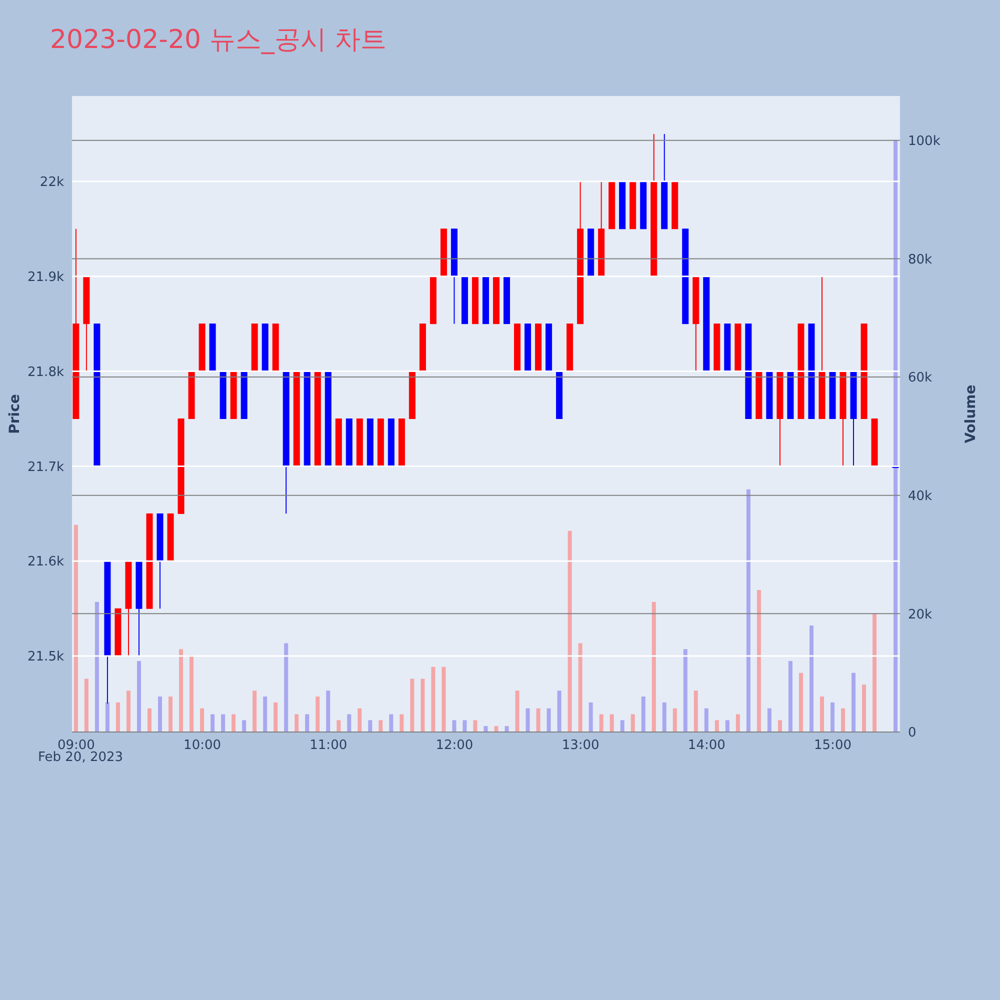  I want to click on y-tick-label: 21.7k, so click(46, 467).